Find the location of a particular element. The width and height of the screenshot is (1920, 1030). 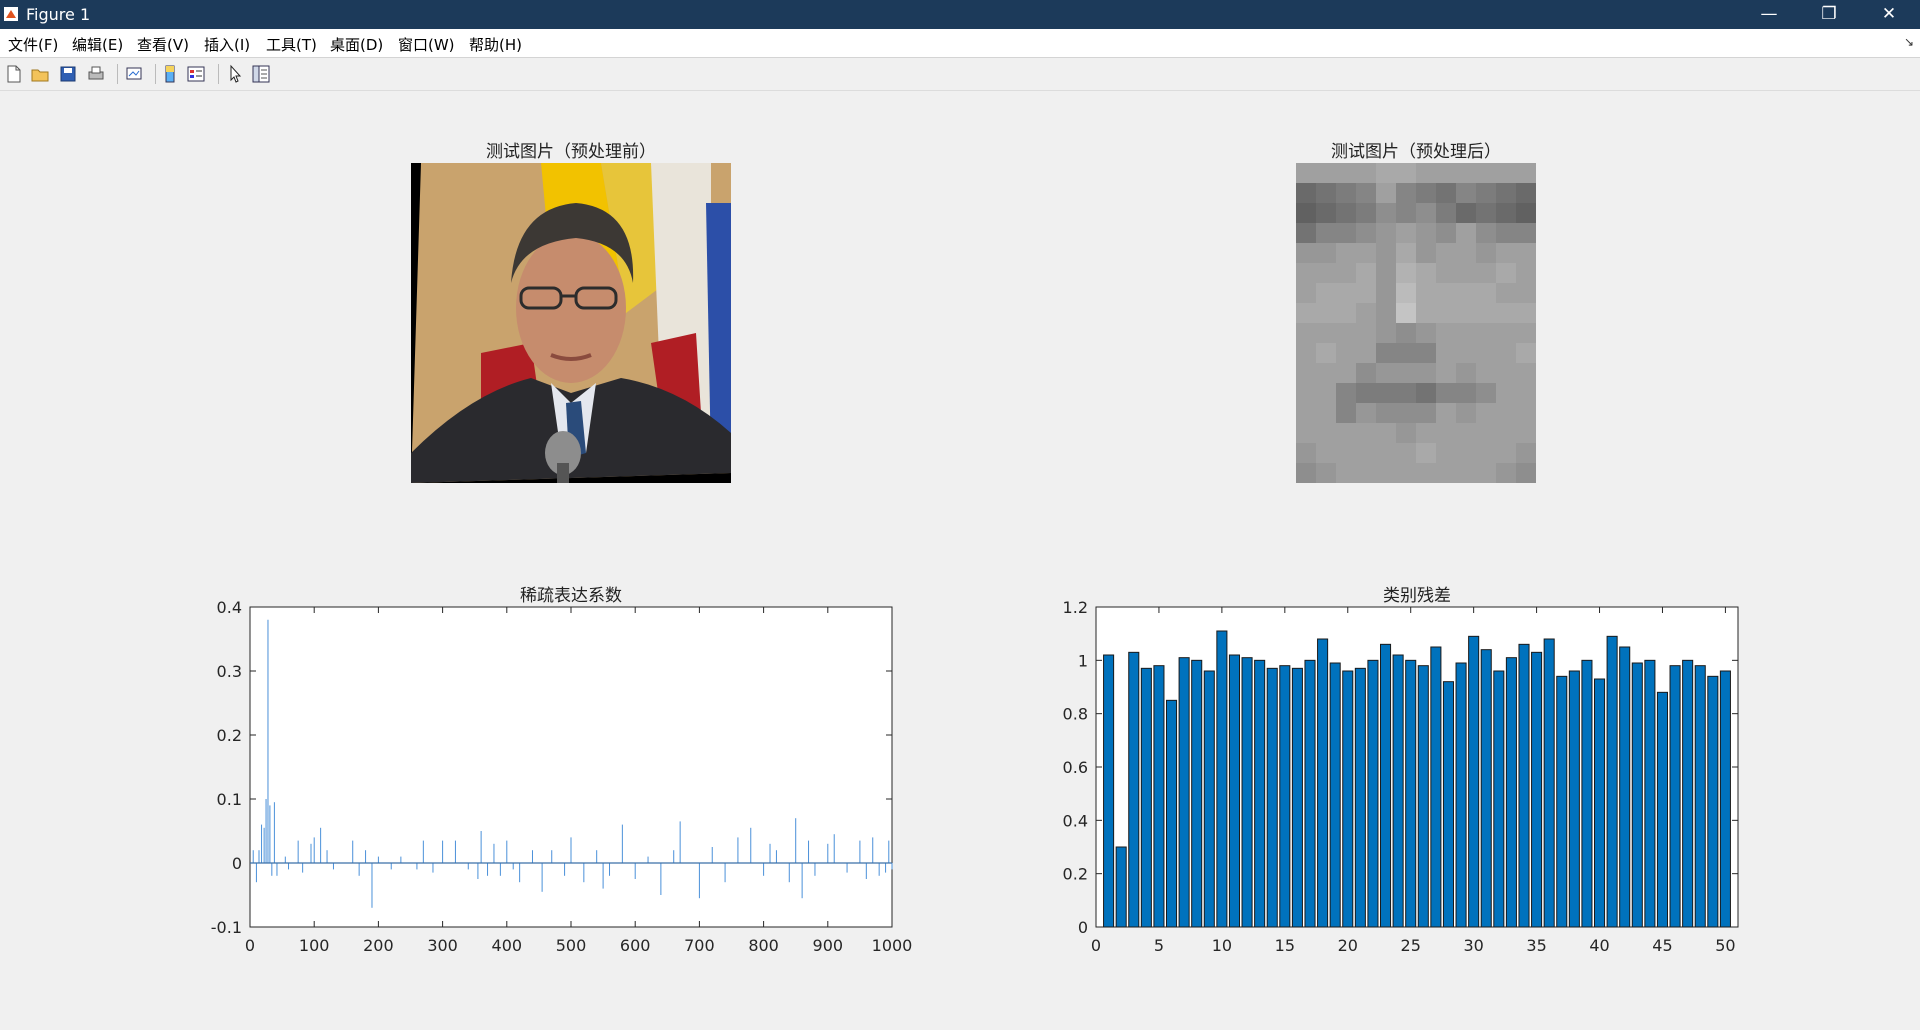

open-file-icon is located at coordinates (40, 74).